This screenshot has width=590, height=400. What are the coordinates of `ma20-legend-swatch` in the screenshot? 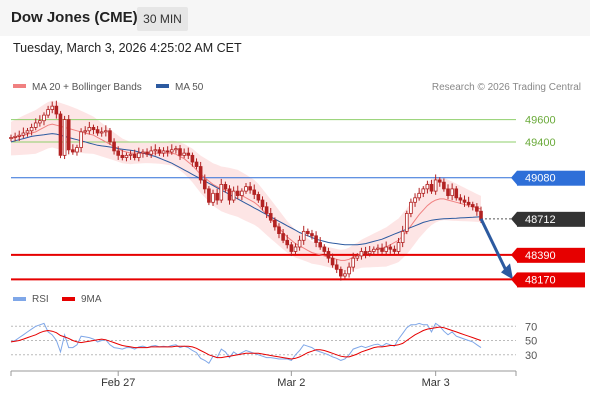 It's located at (19, 86).